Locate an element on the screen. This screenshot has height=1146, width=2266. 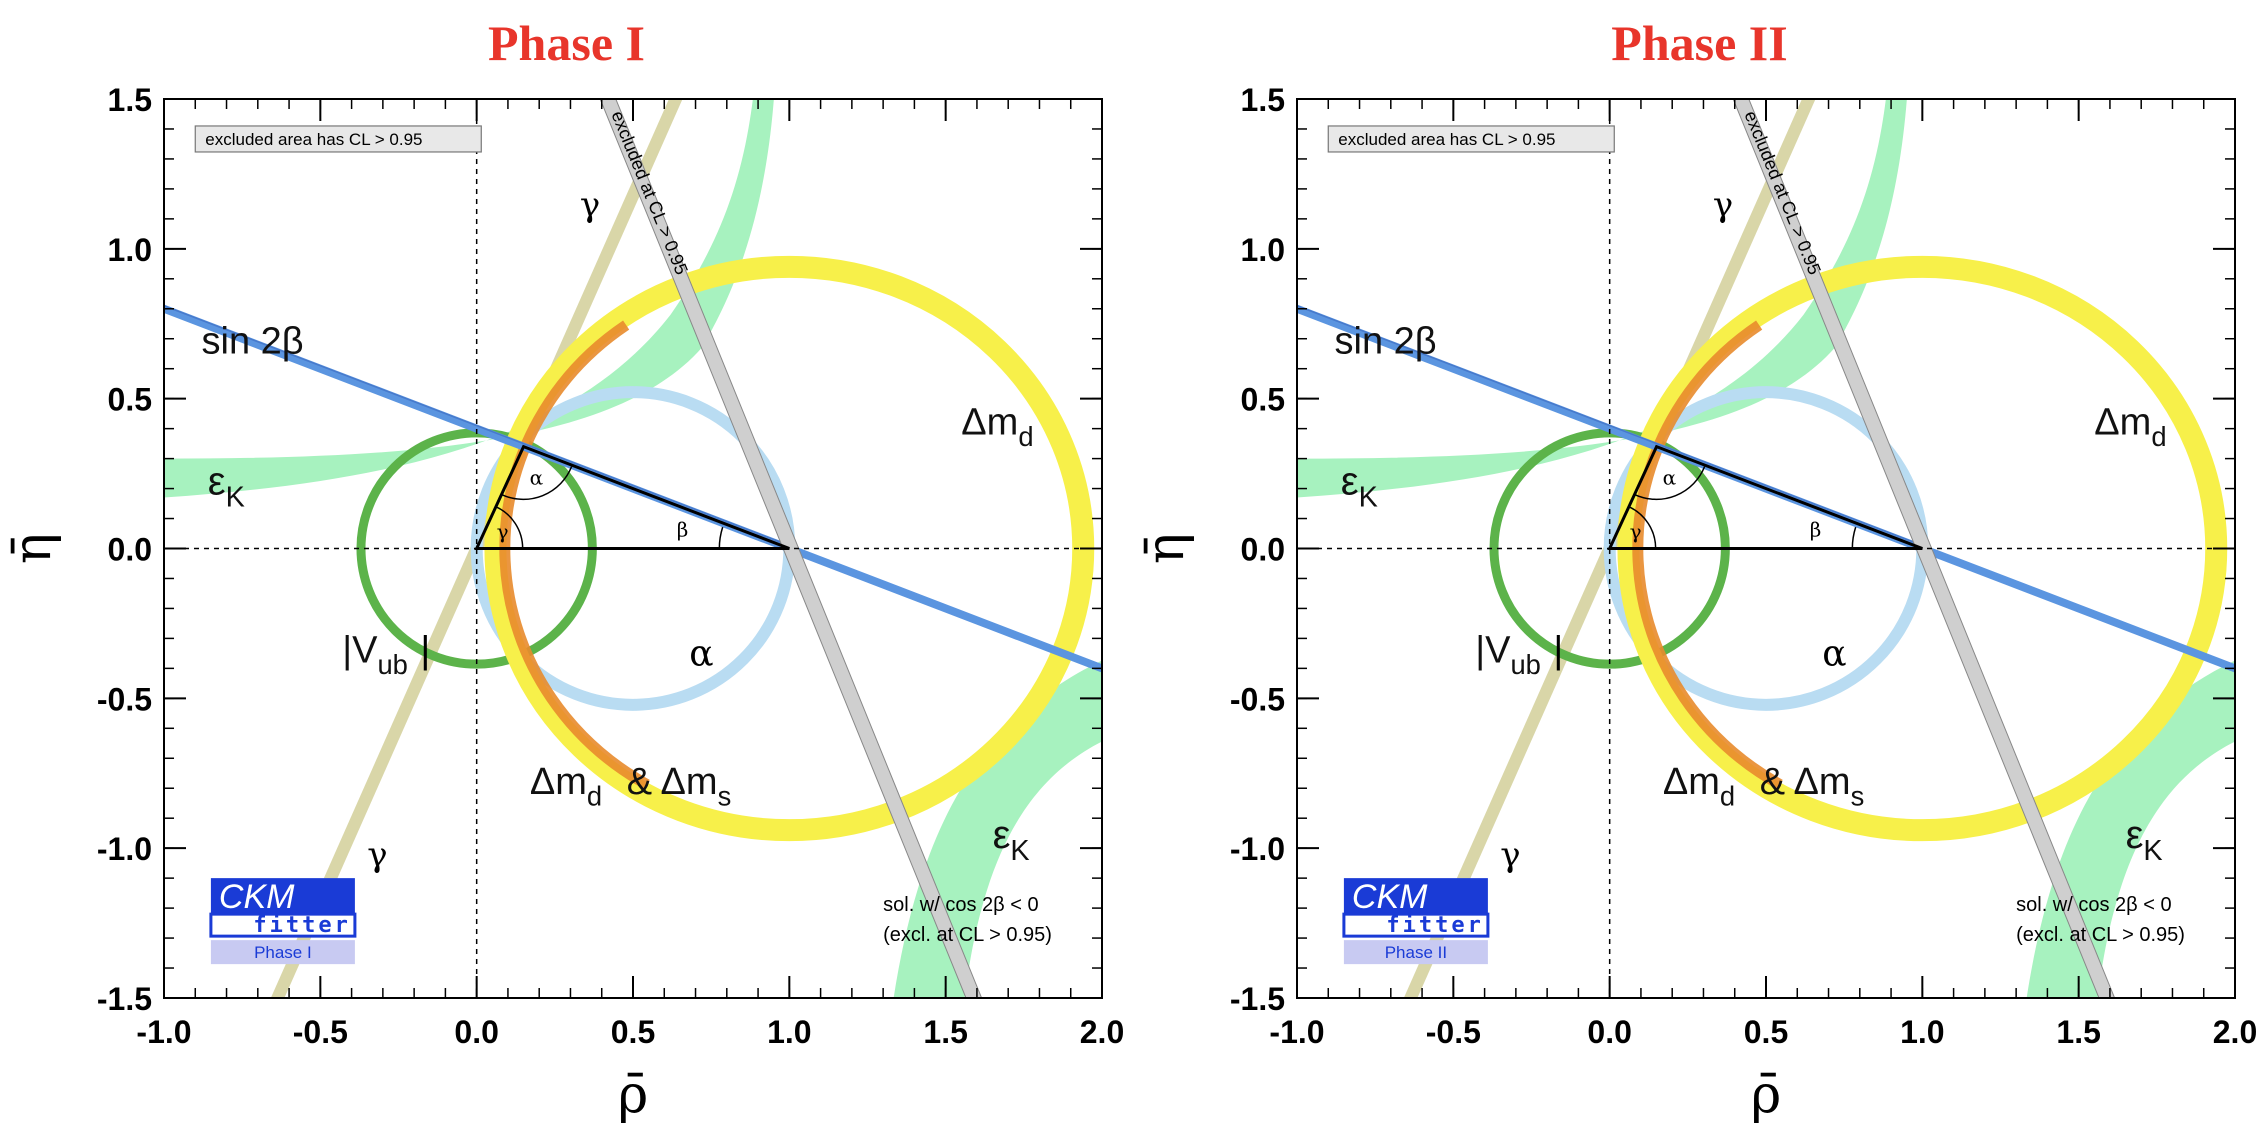
panel-title: Phase II is located at coordinates (1699, 43).